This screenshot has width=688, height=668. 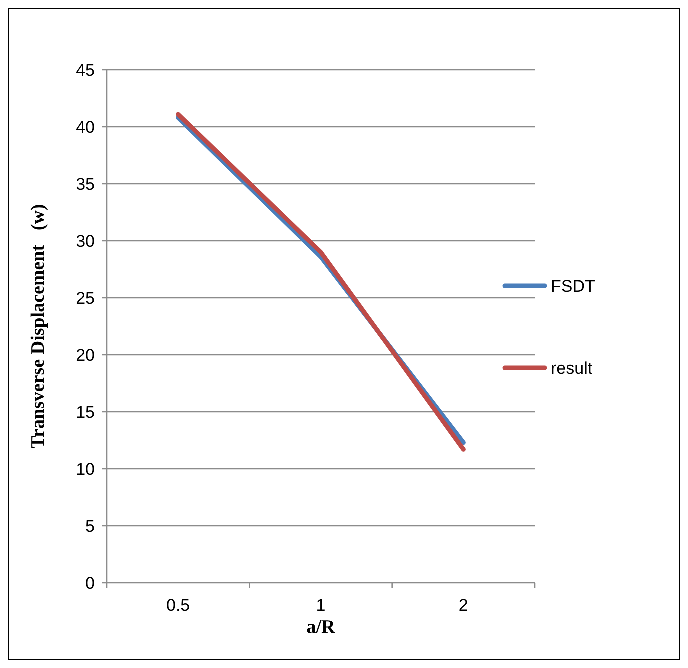 I want to click on legend-label: FSDT, so click(x=573, y=286).